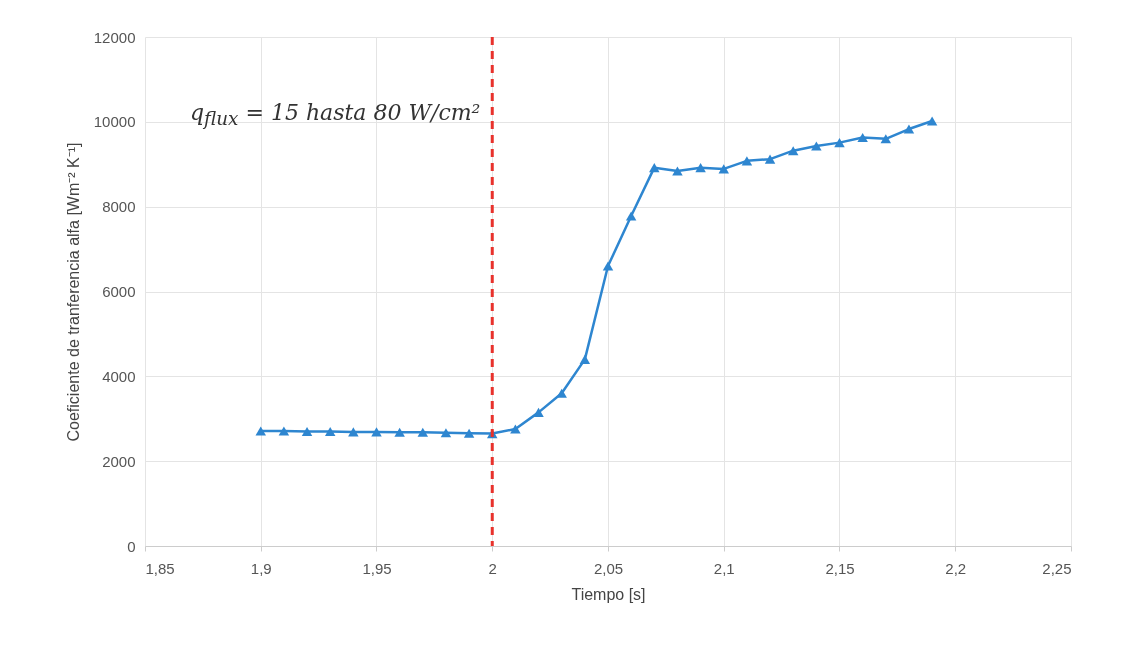 The image size is (1126, 657). What do you see at coordinates (608, 568) in the screenshot?
I see `x-tick-label: 2,05` at bounding box center [608, 568].